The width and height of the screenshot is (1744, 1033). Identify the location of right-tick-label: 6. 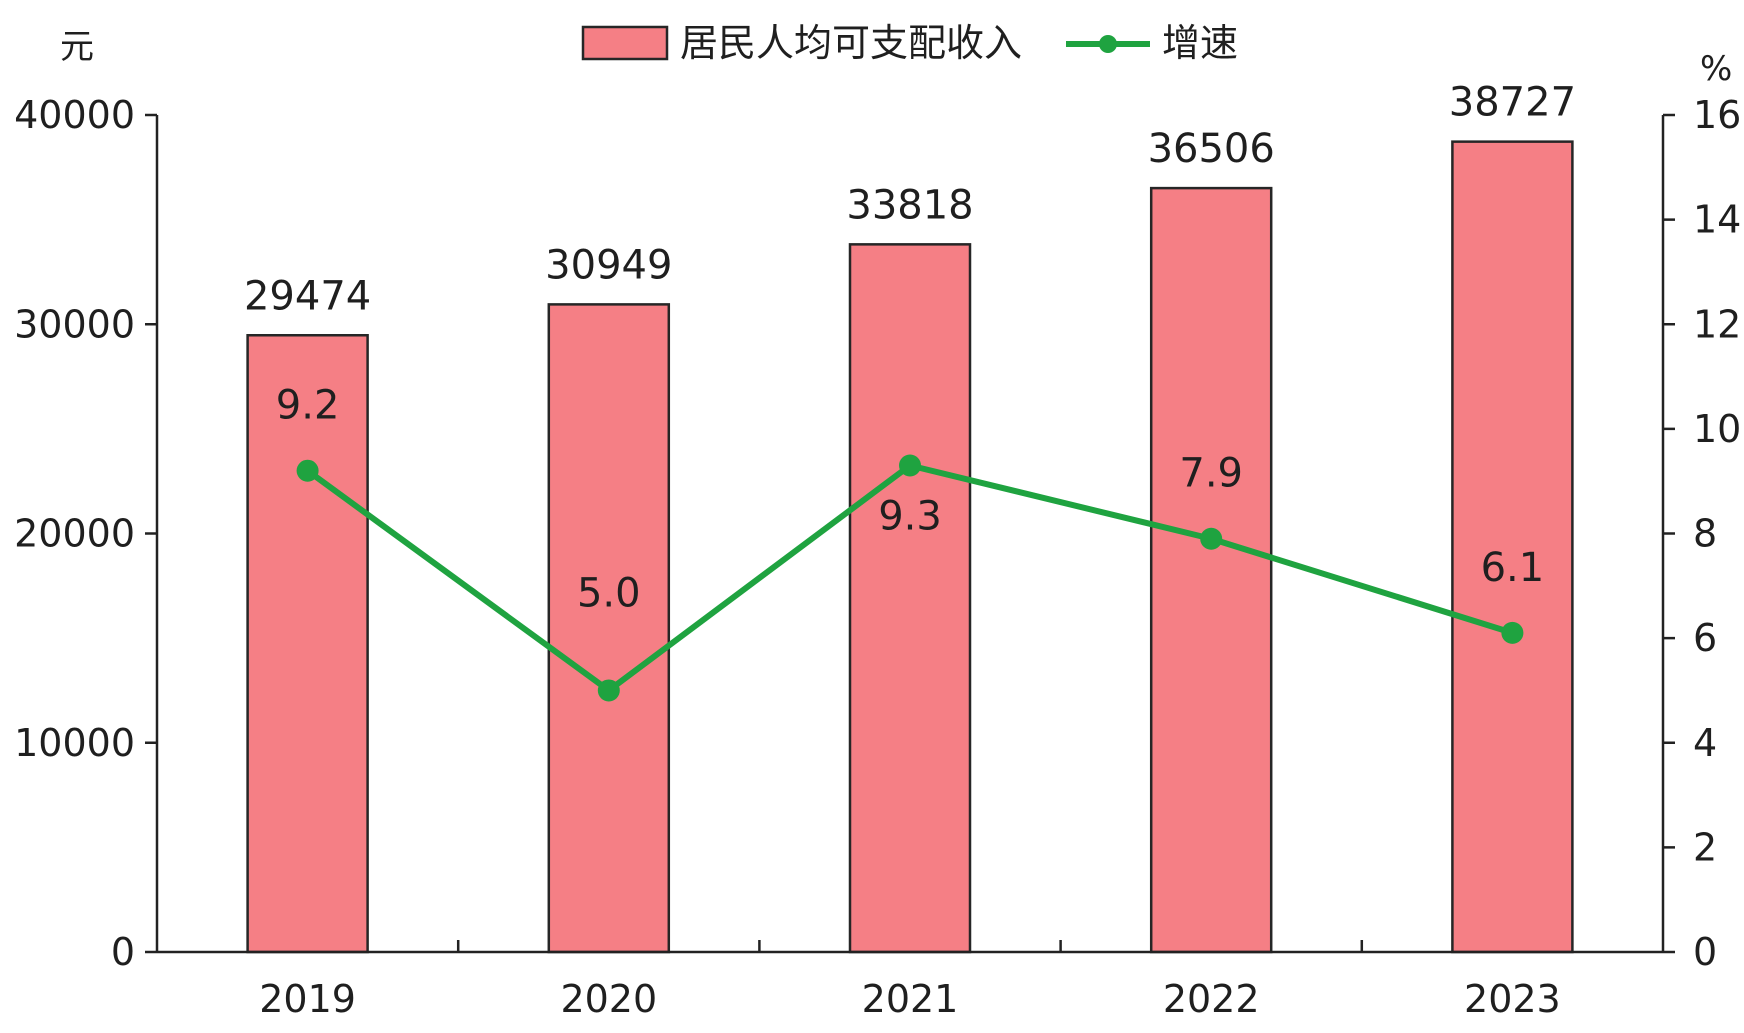
(1705, 638).